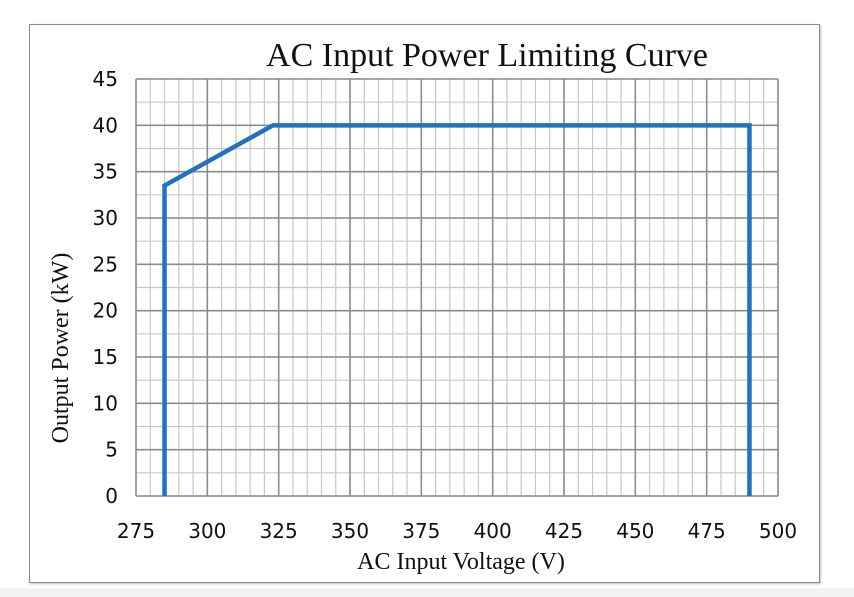 The image size is (854, 597). Describe the element at coordinates (105, 264) in the screenshot. I see `y-tick-label: 25` at that location.